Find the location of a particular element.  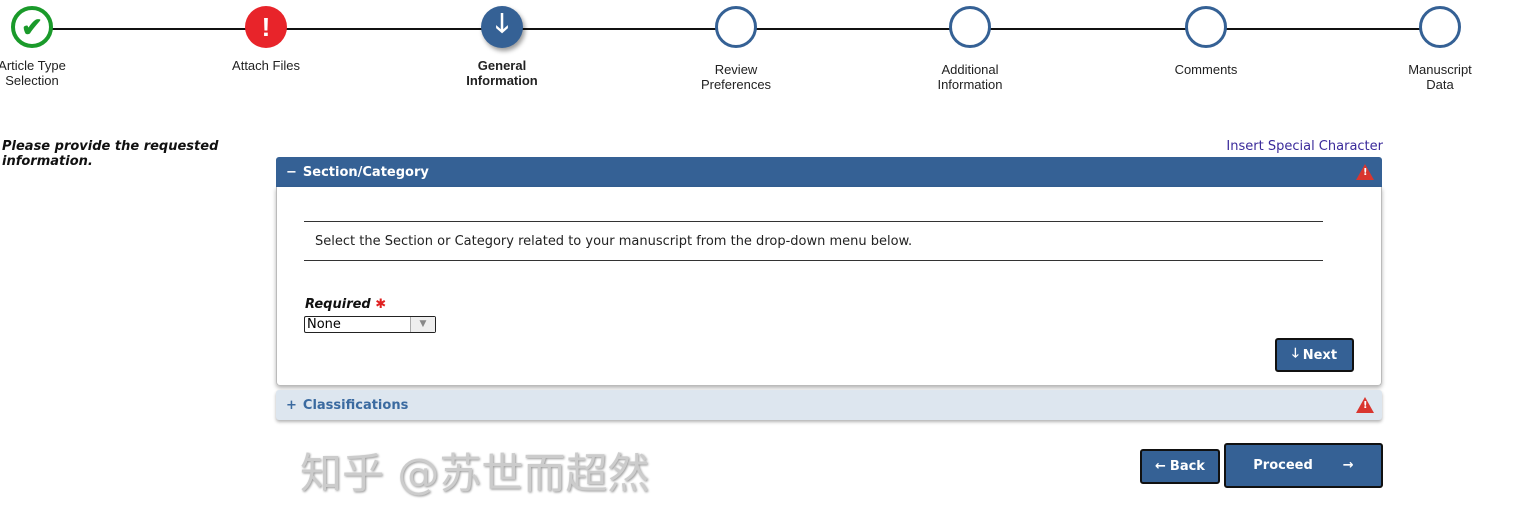

step-5: Comments is located at coordinates (1206, 41).